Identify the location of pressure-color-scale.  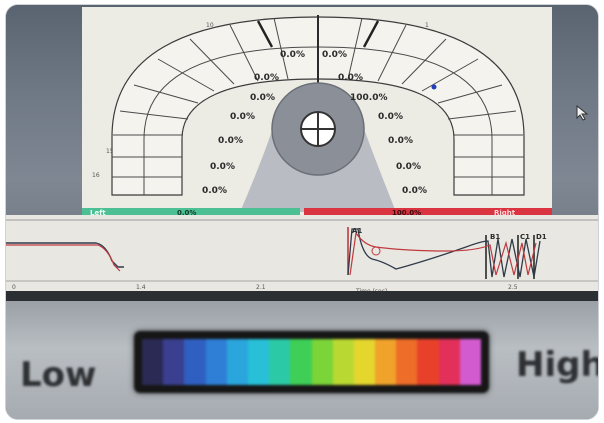
(311, 362).